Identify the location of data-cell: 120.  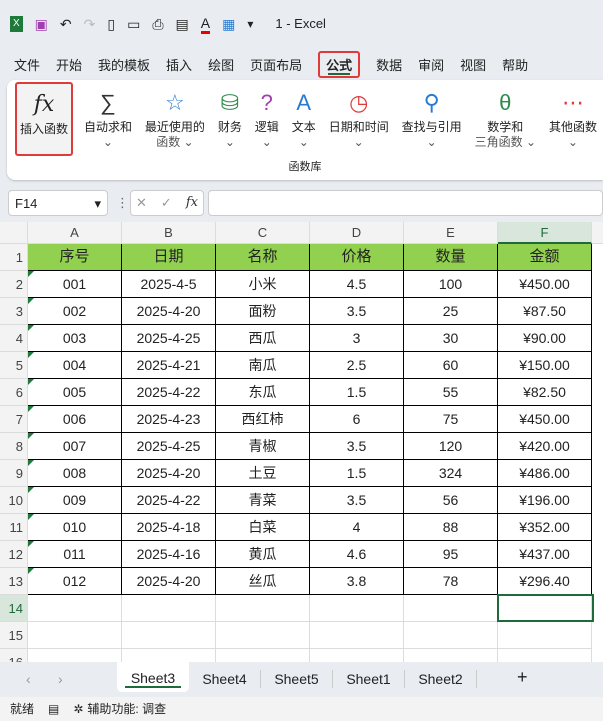
(451, 446).